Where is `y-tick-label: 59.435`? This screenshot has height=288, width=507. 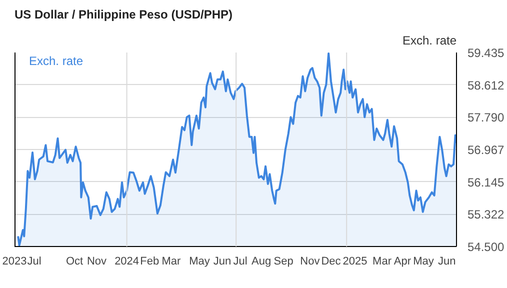
y-tick-label: 59.435 is located at coordinates (486, 53).